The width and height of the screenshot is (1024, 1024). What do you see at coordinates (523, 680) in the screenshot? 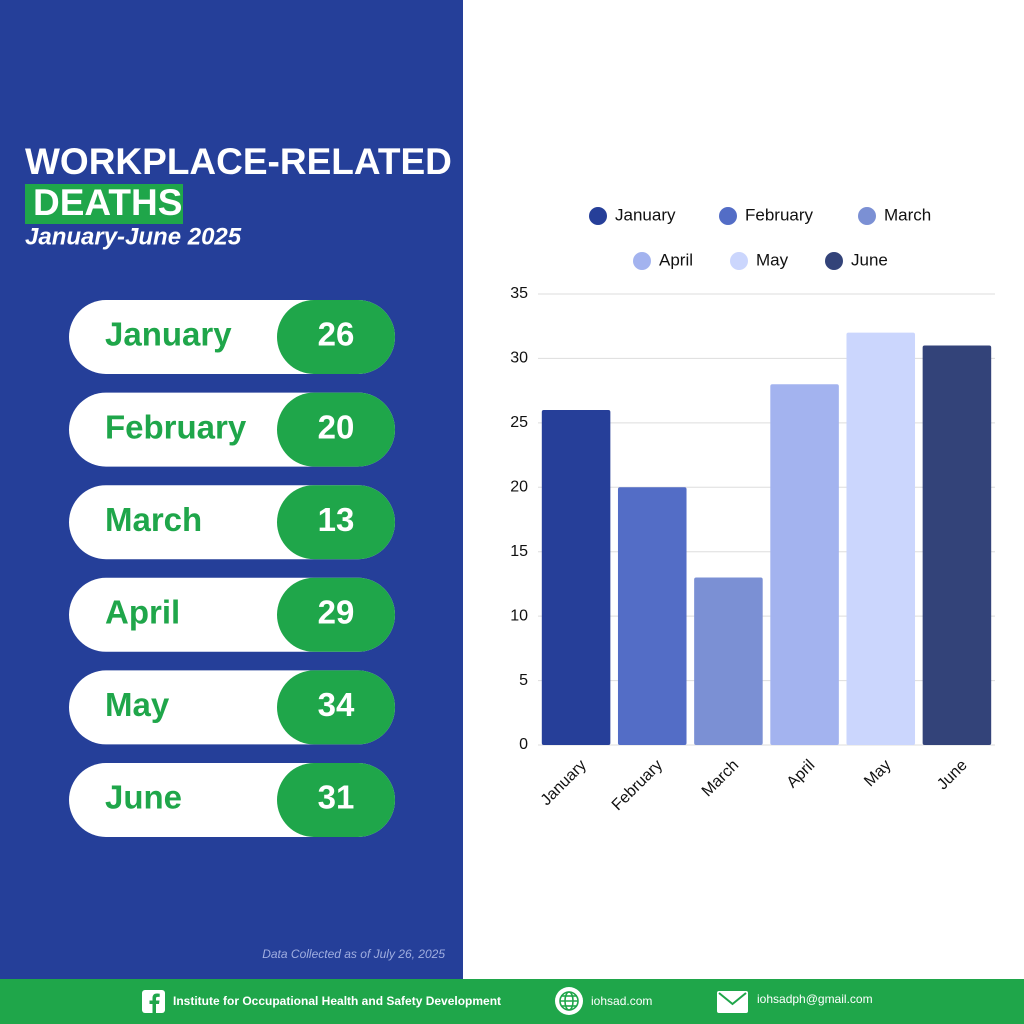
I see `y-tick-label: 5` at bounding box center [523, 680].